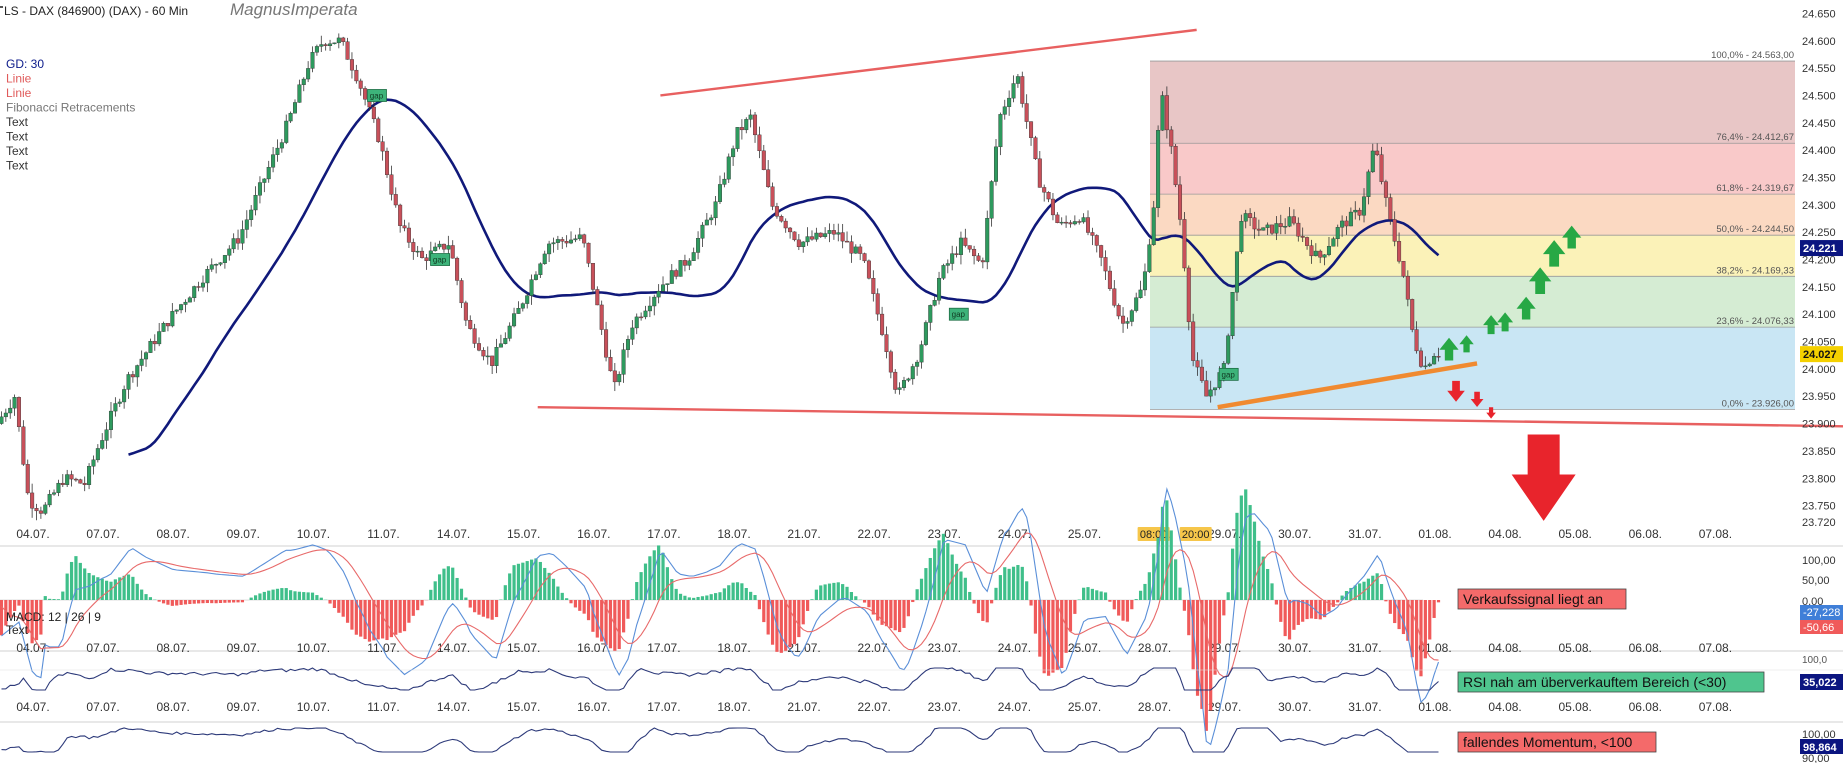  What do you see at coordinates (453, 534) in the screenshot?
I see `x-tick-label: 14.07.` at bounding box center [453, 534].